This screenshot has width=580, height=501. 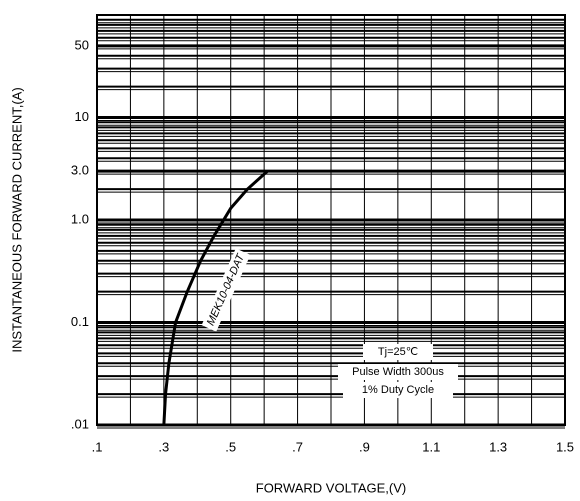 What do you see at coordinates (331, 487) in the screenshot?
I see `x-axis-label: FORWARD VOLTAGE,(V)` at bounding box center [331, 487].